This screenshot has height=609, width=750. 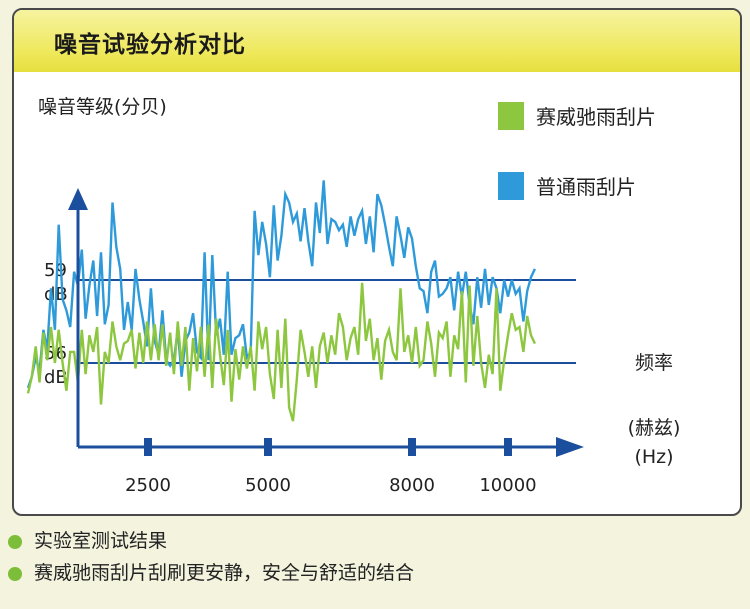 What do you see at coordinates (507, 485) in the screenshot?
I see `x-tick-label: 10000` at bounding box center [507, 485].